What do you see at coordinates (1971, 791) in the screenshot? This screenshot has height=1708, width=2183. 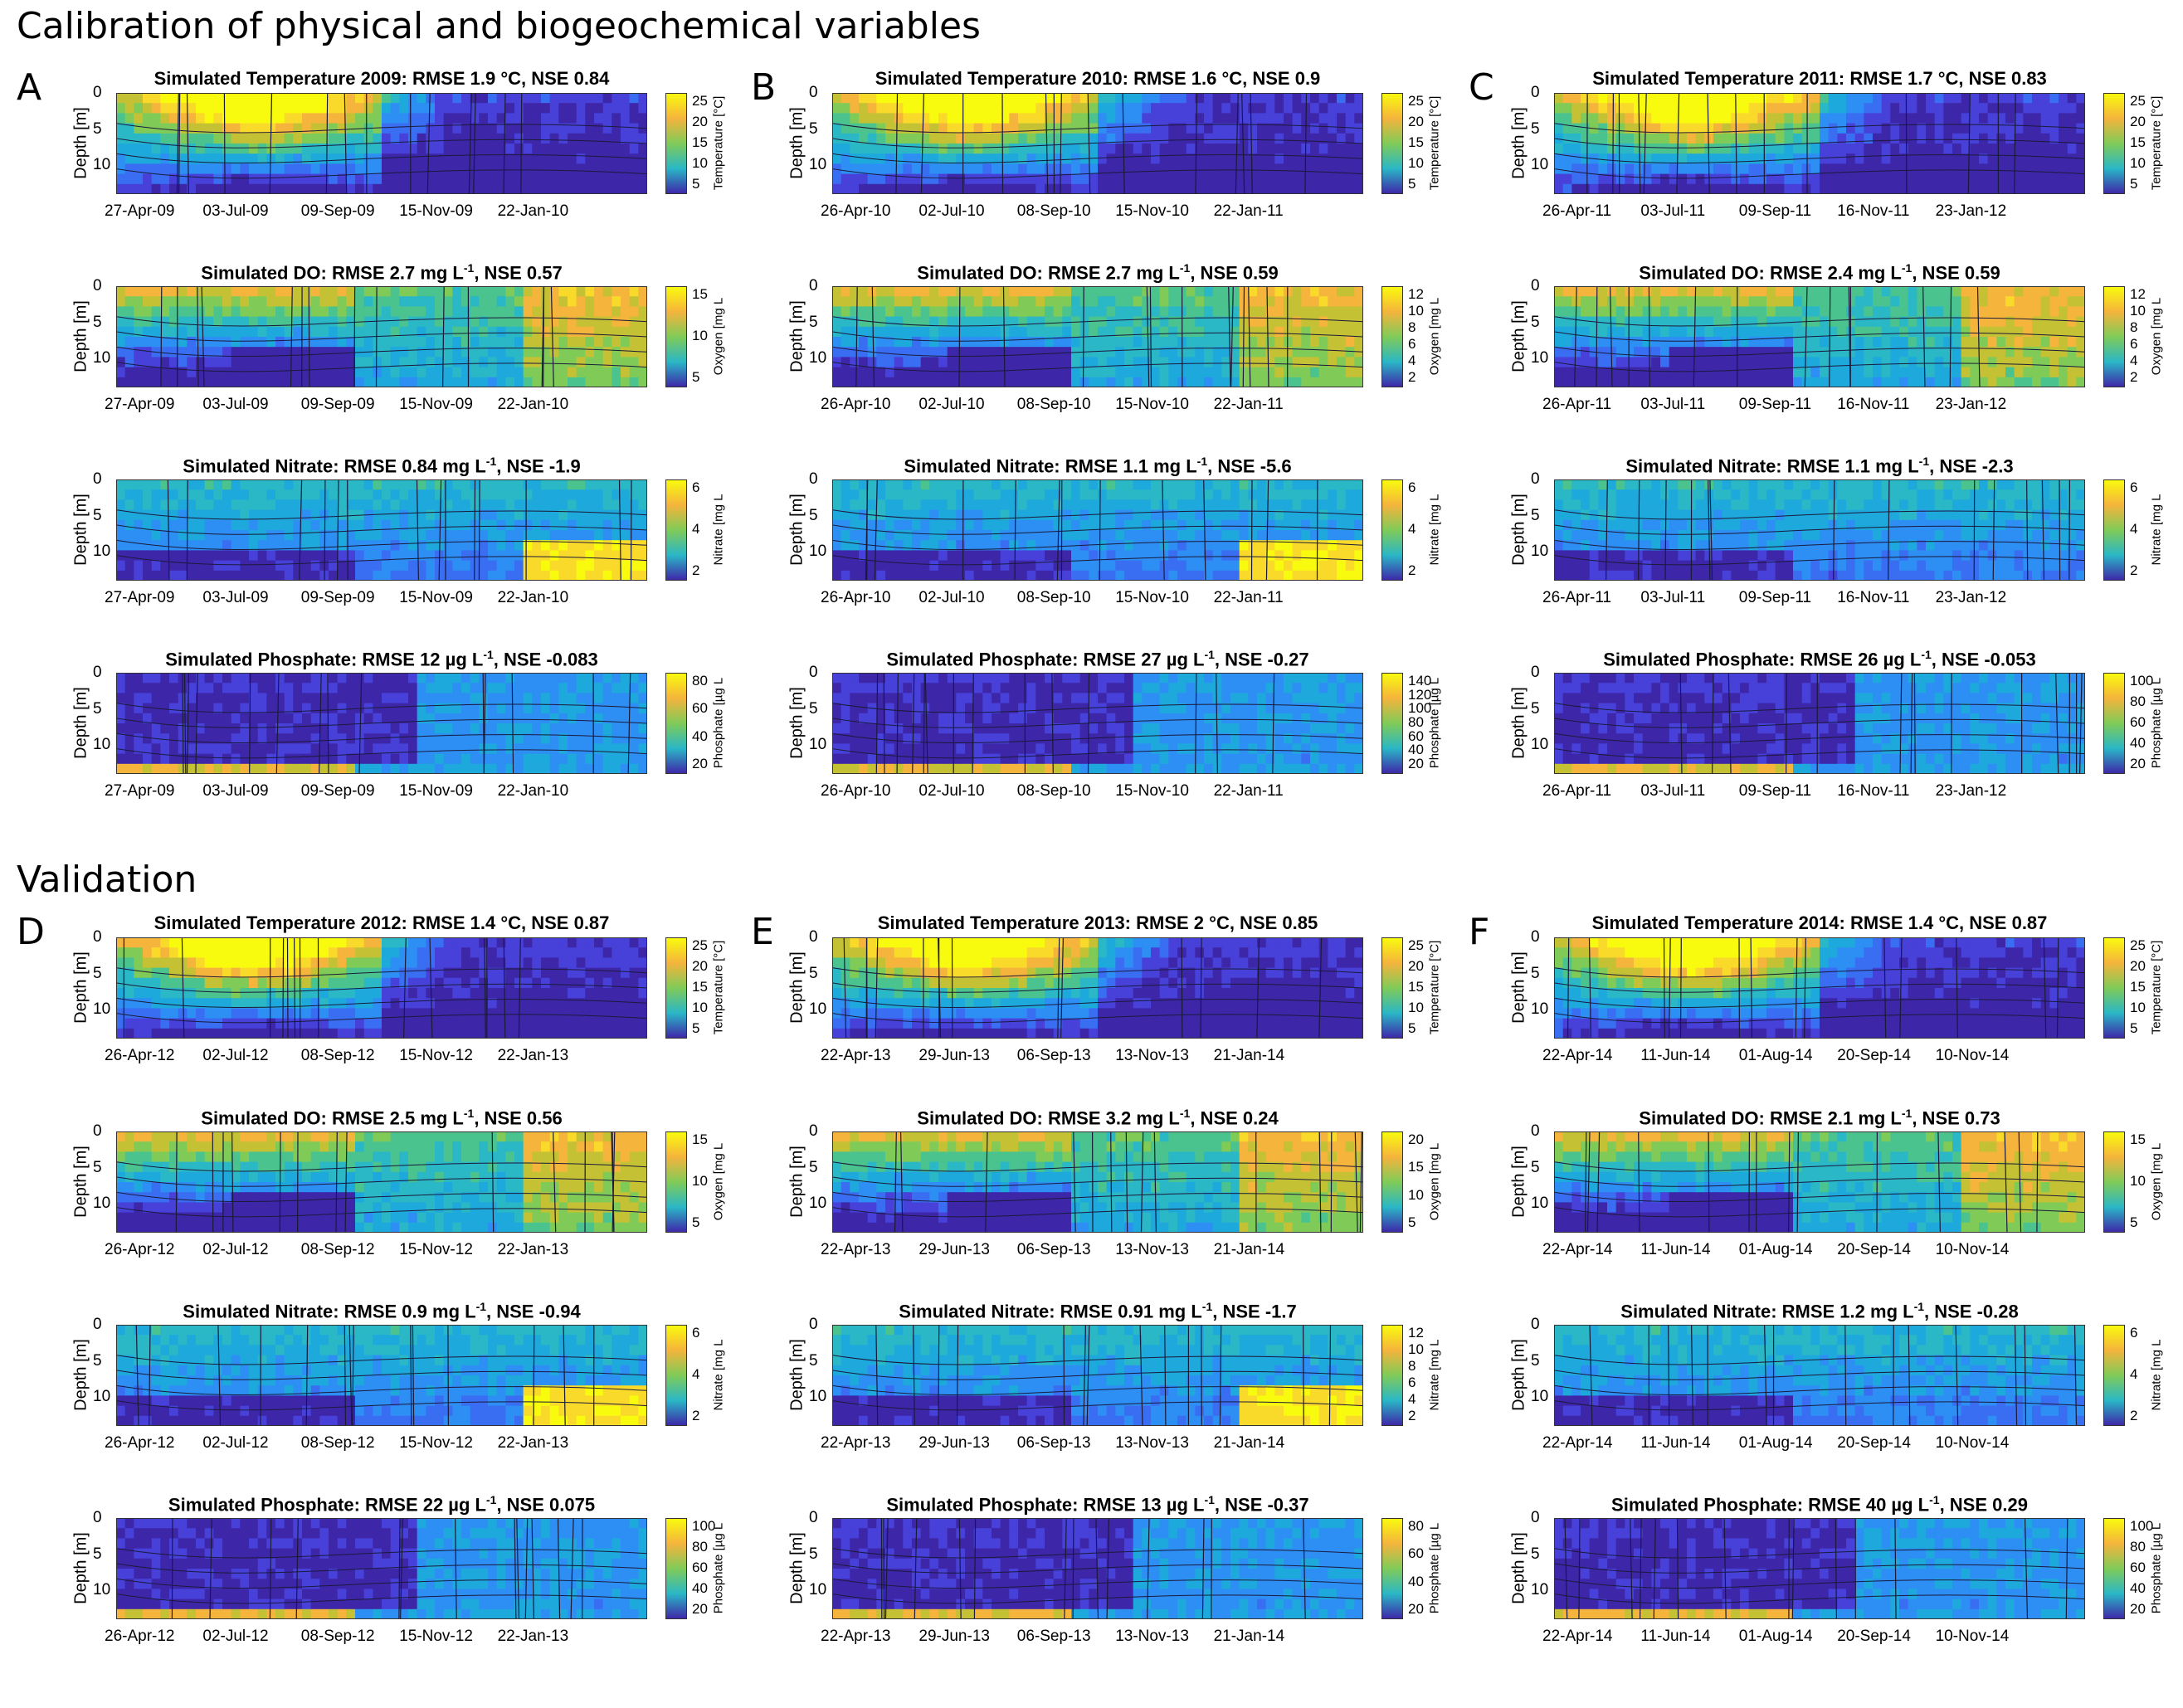 I see `x-tick-label: 23-Jan-12` at bounding box center [1971, 791].